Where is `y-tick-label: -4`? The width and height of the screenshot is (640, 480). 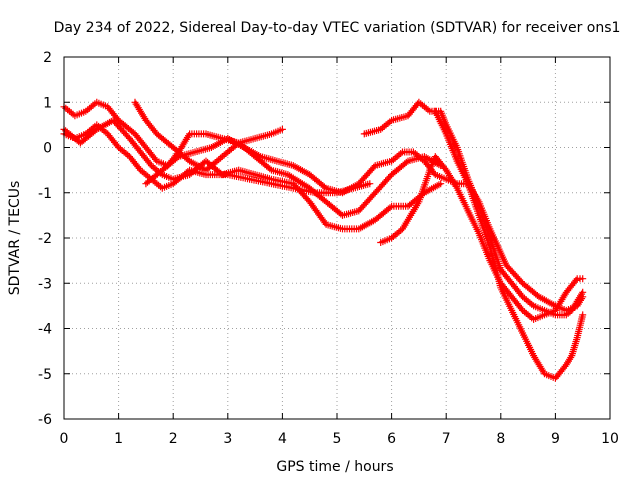
y-tick-label: -4 is located at coordinates (45, 330).